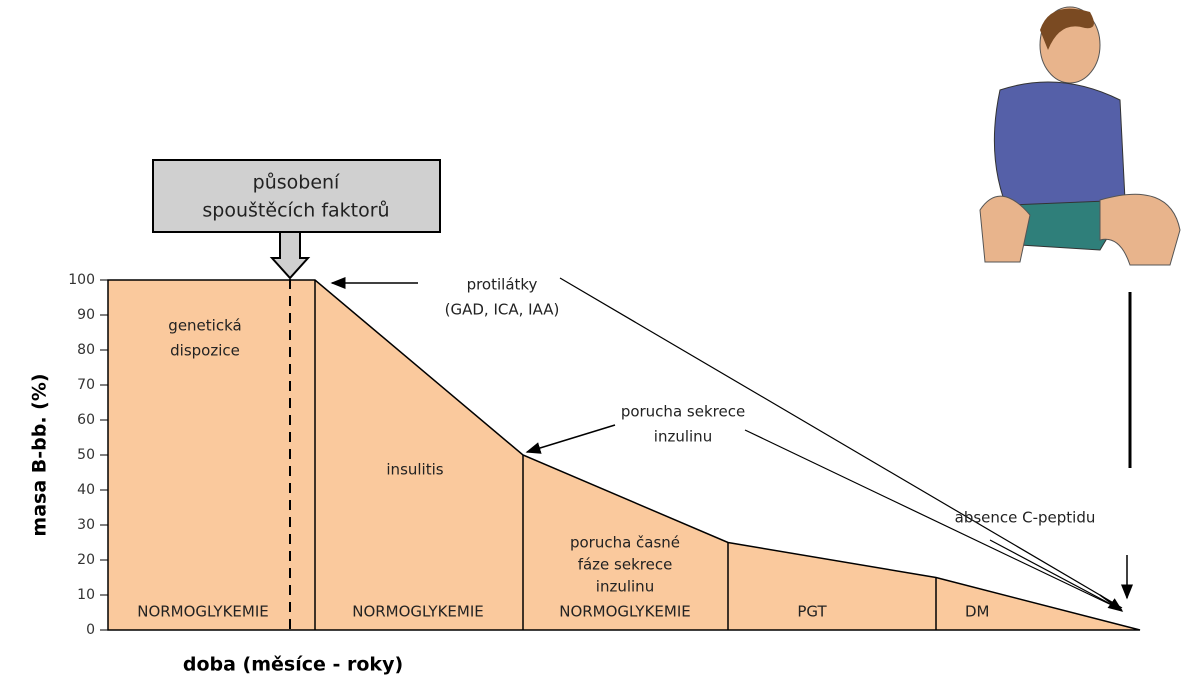 The height and width of the screenshot is (682, 1184). What do you see at coordinates (414, 470) in the screenshot?
I see `region-label: insulitis` at bounding box center [414, 470].